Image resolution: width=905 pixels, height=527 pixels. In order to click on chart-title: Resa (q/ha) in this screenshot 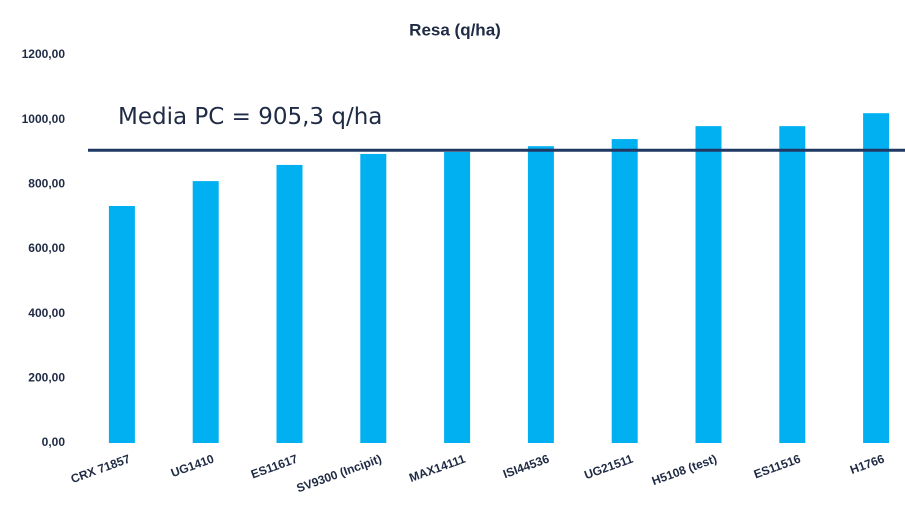, I will do `click(455, 29)`.